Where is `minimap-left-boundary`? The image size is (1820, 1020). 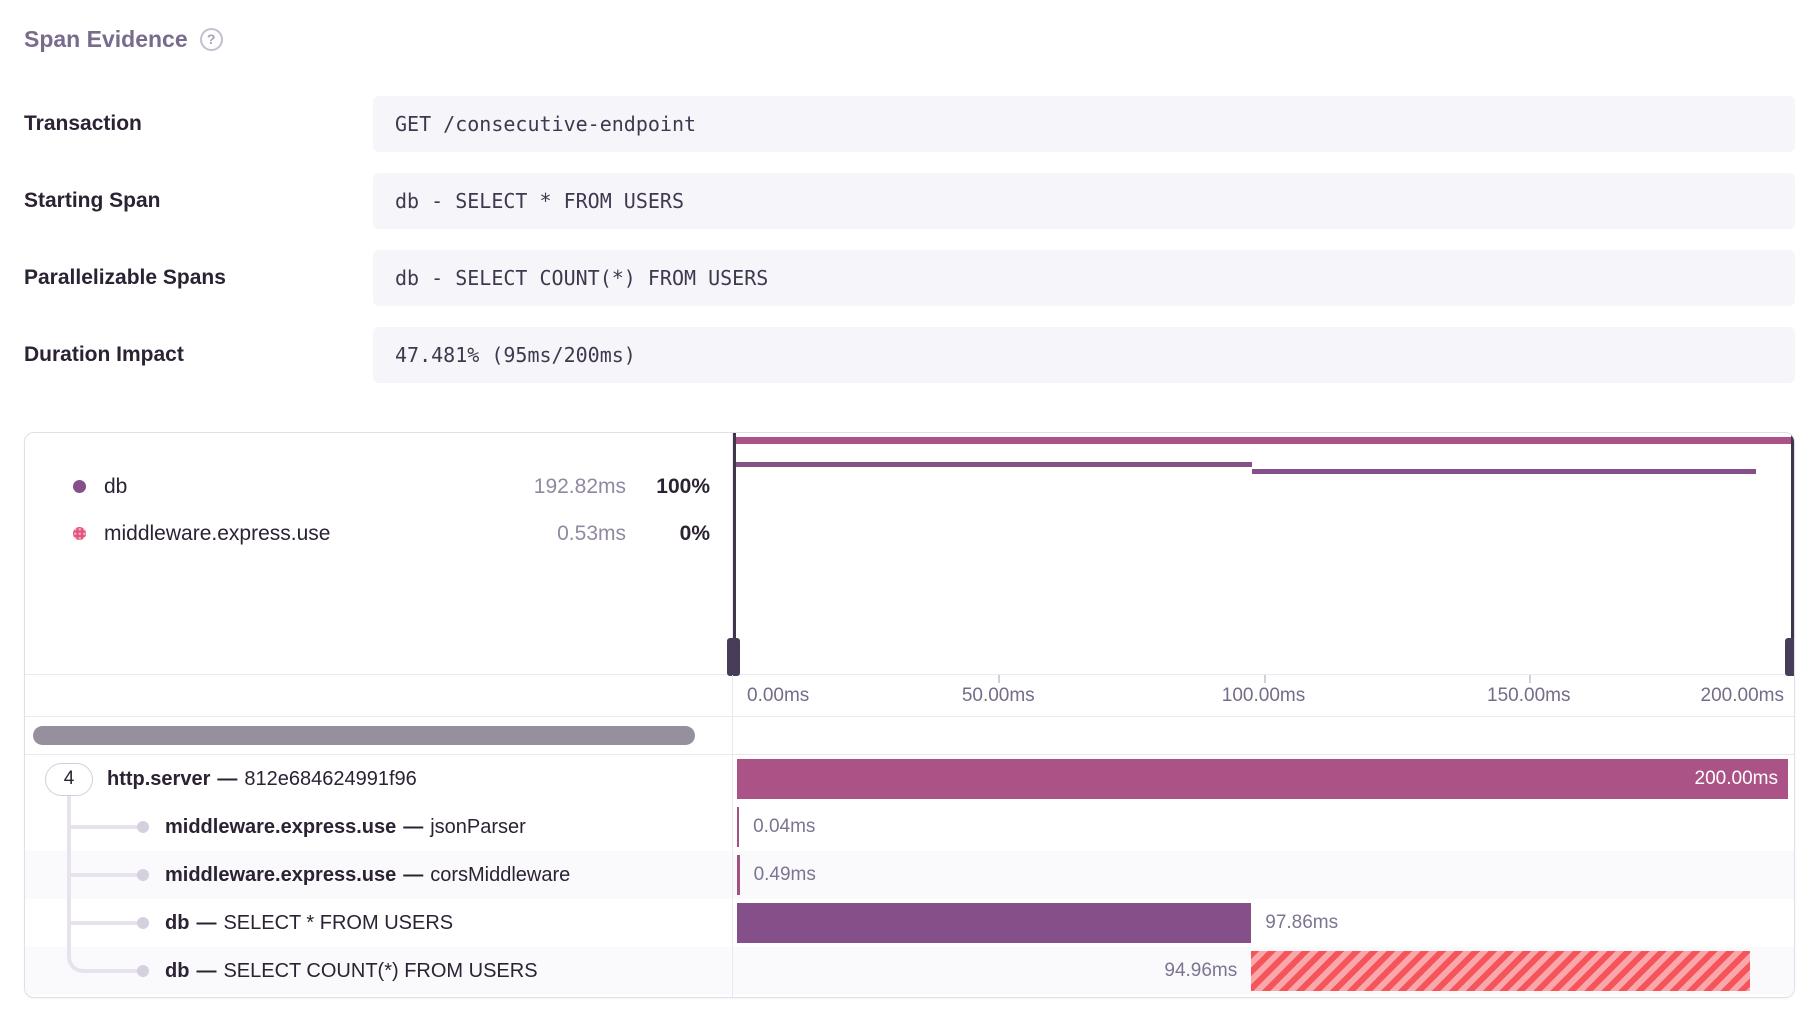
minimap-left-boundary is located at coordinates (734, 554).